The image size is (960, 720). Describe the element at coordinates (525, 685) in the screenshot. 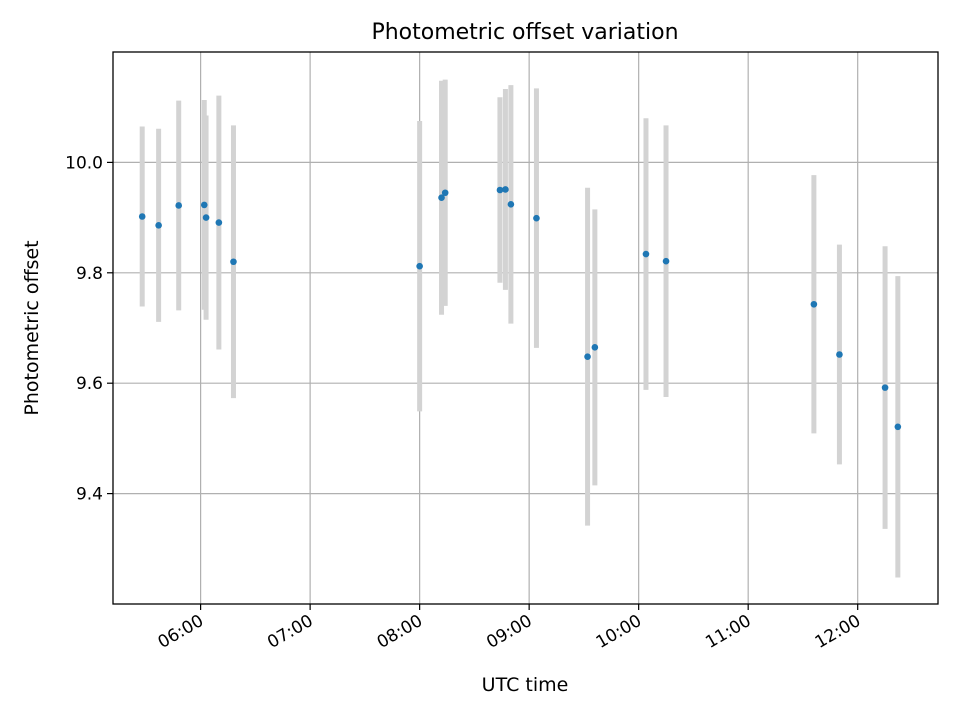

I see `x-axis-label: UTC time` at that location.